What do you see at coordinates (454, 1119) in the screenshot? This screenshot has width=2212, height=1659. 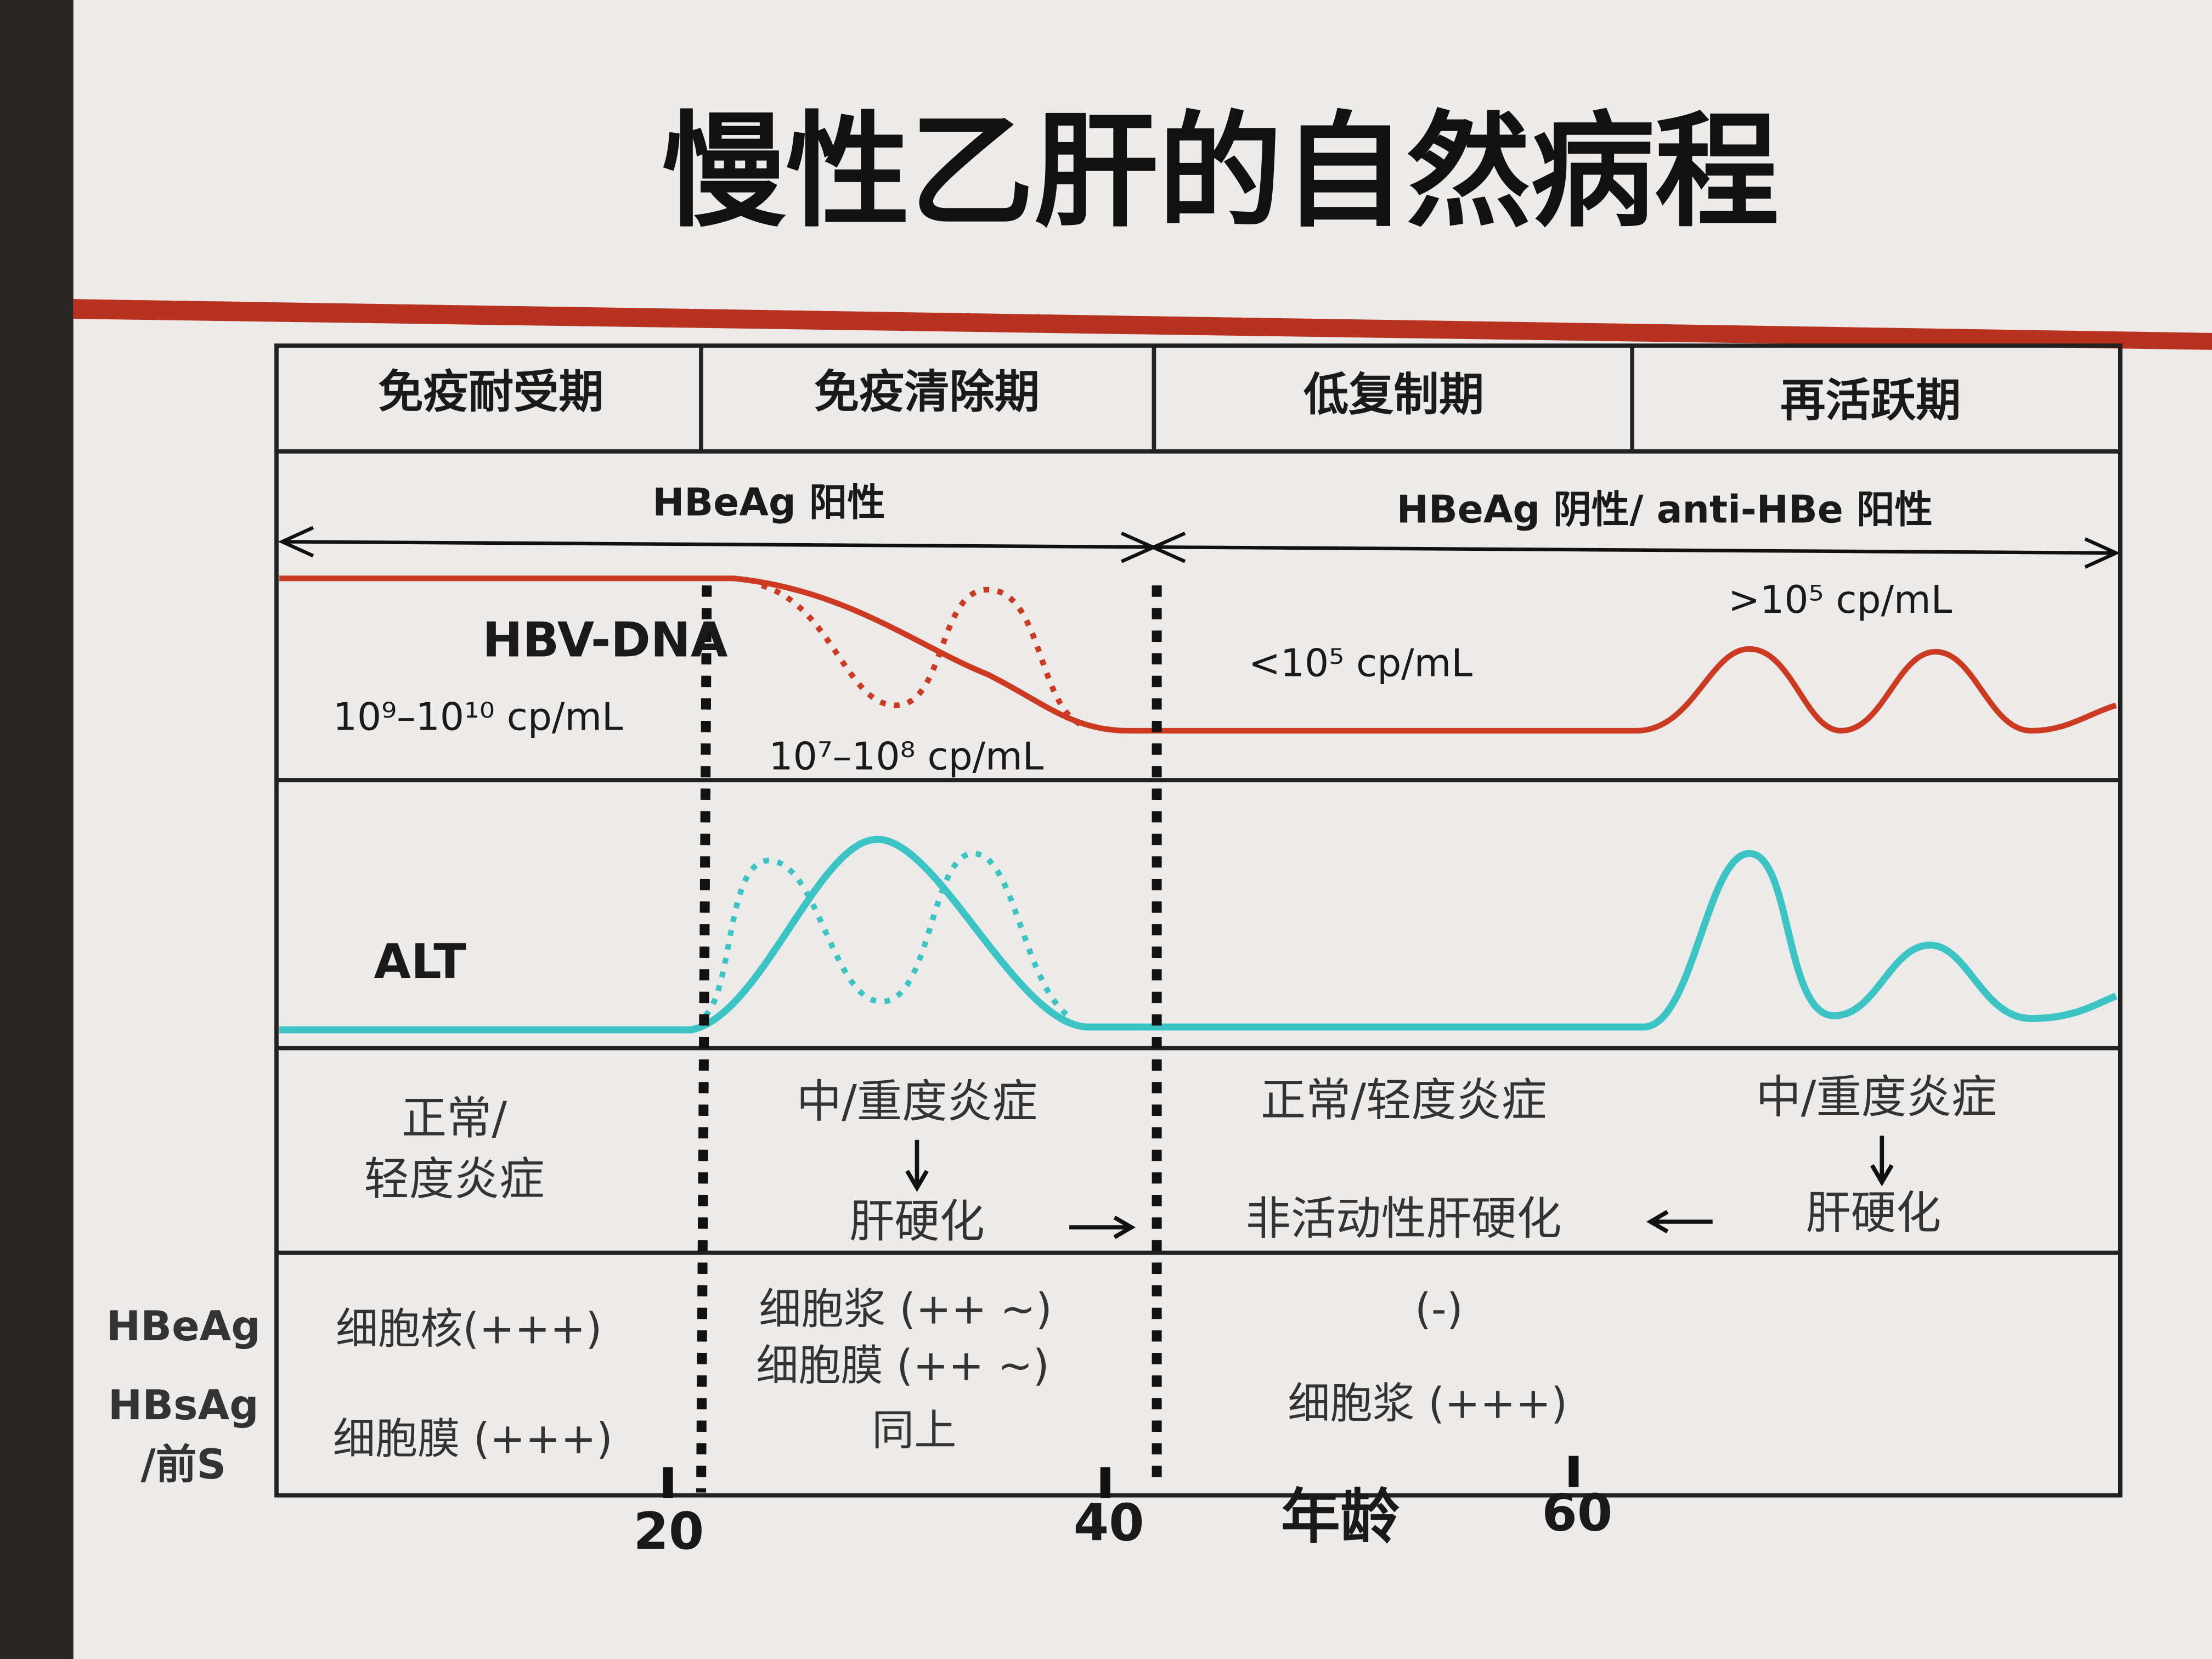 I see `histology-text: 正常/` at bounding box center [454, 1119].